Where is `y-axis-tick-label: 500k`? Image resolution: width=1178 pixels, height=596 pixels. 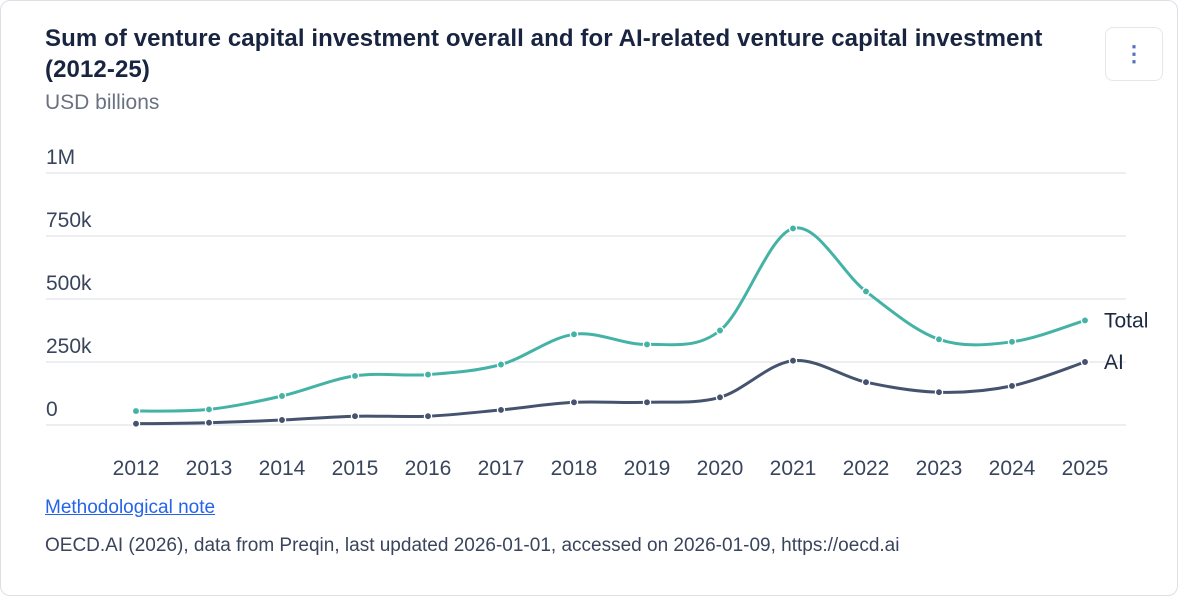
y-axis-tick-label: 500k is located at coordinates (69, 283).